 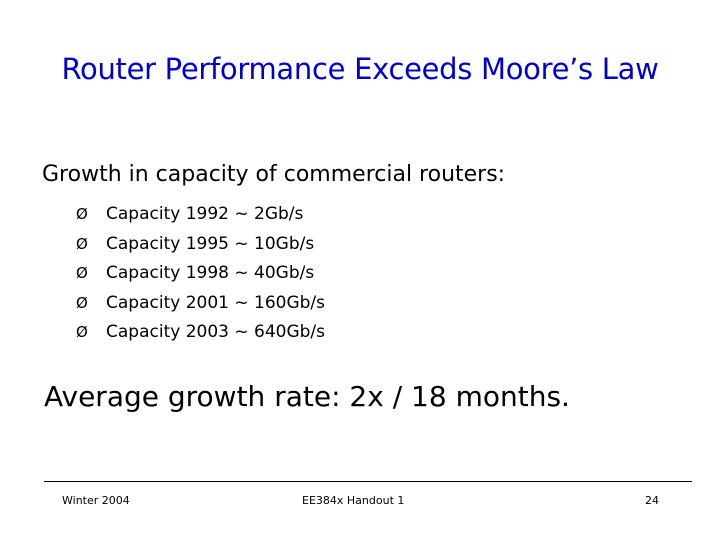 I want to click on list-item: Ø Capacity 1992 ~ 2Gb/s, so click(x=200, y=215).